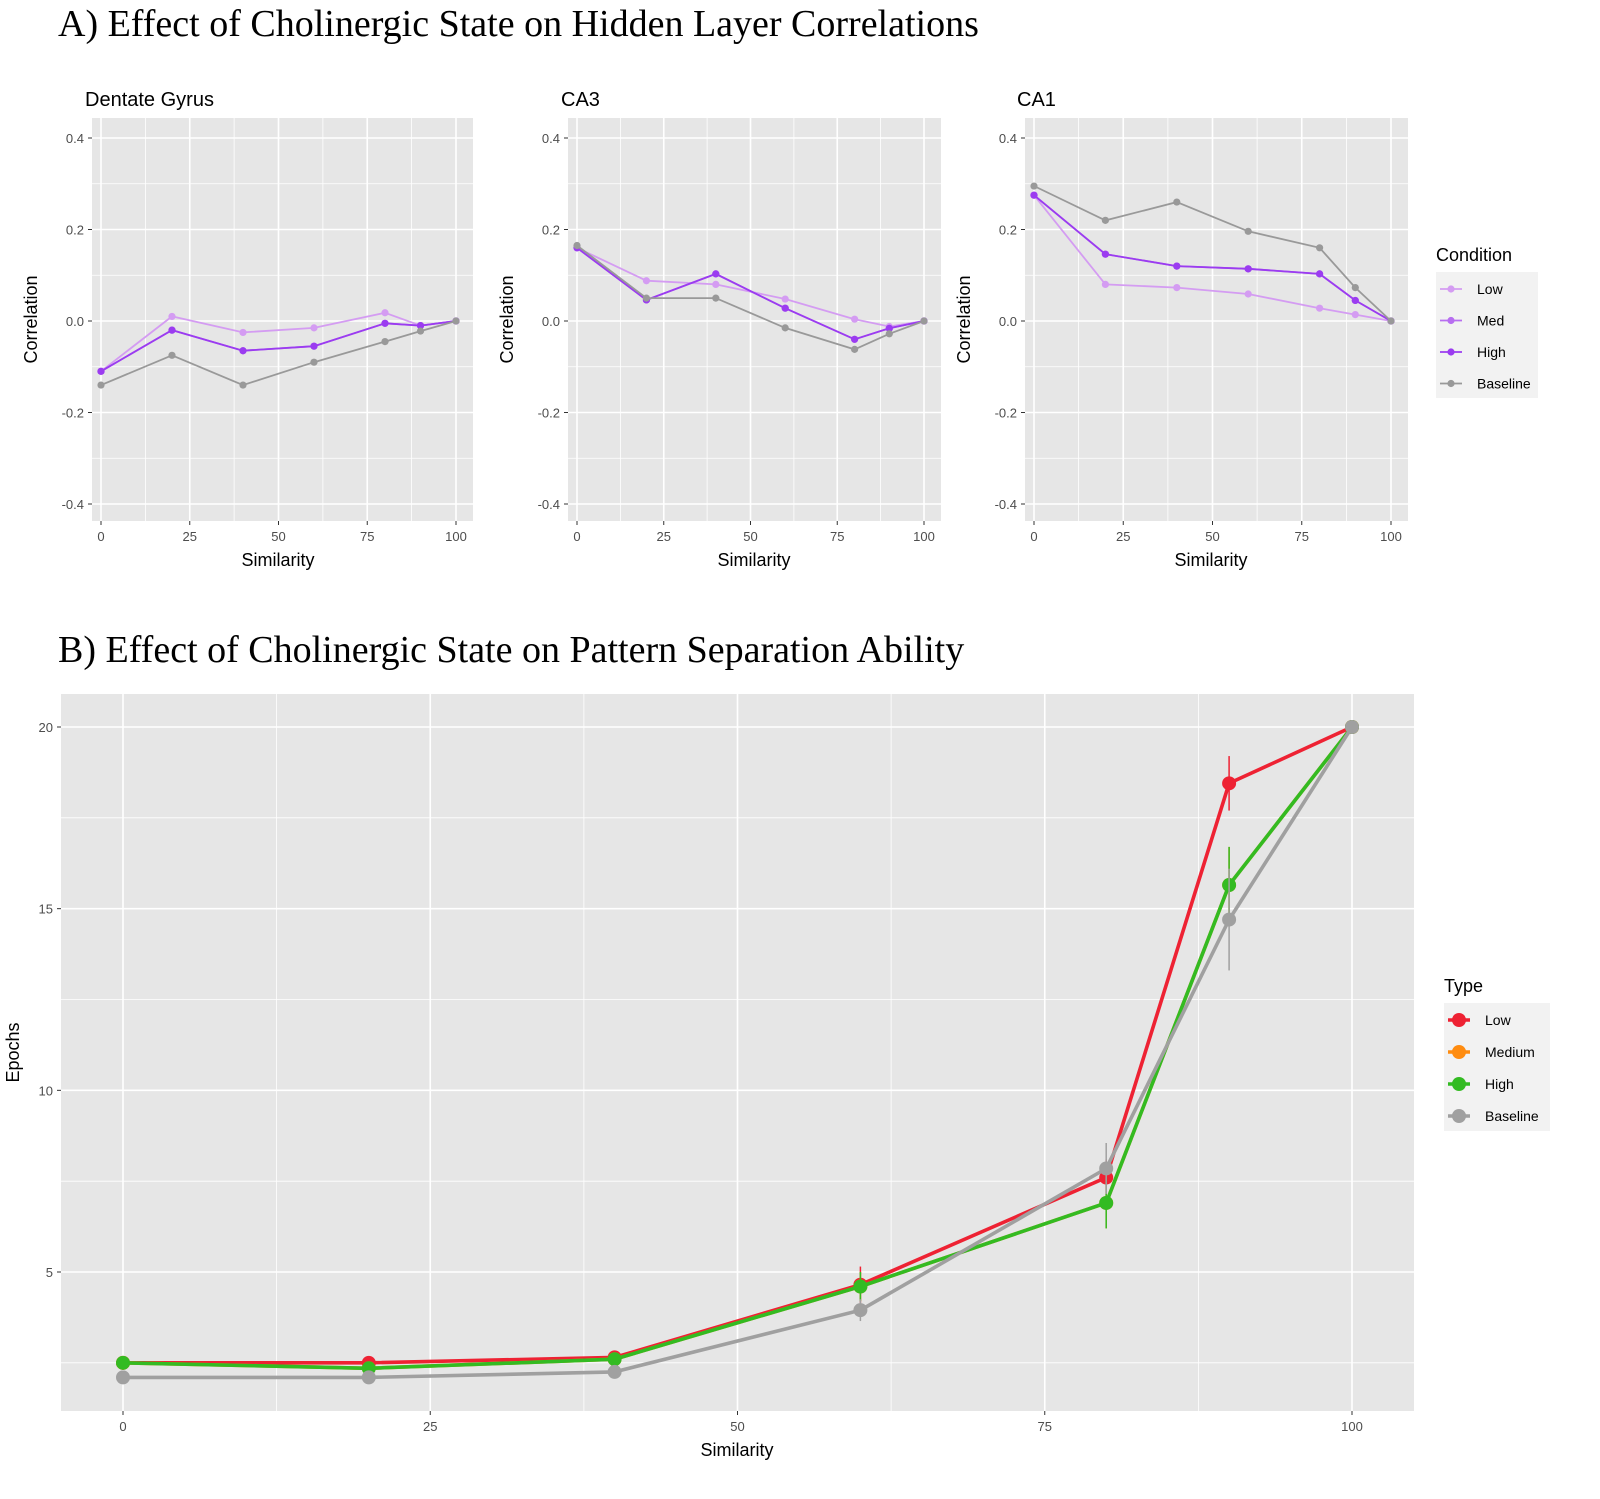 The height and width of the screenshot is (1499, 1600). What do you see at coordinates (549, 504) in the screenshot?
I see `facet-ca3-y-tick-label: -0.4` at bounding box center [549, 504].